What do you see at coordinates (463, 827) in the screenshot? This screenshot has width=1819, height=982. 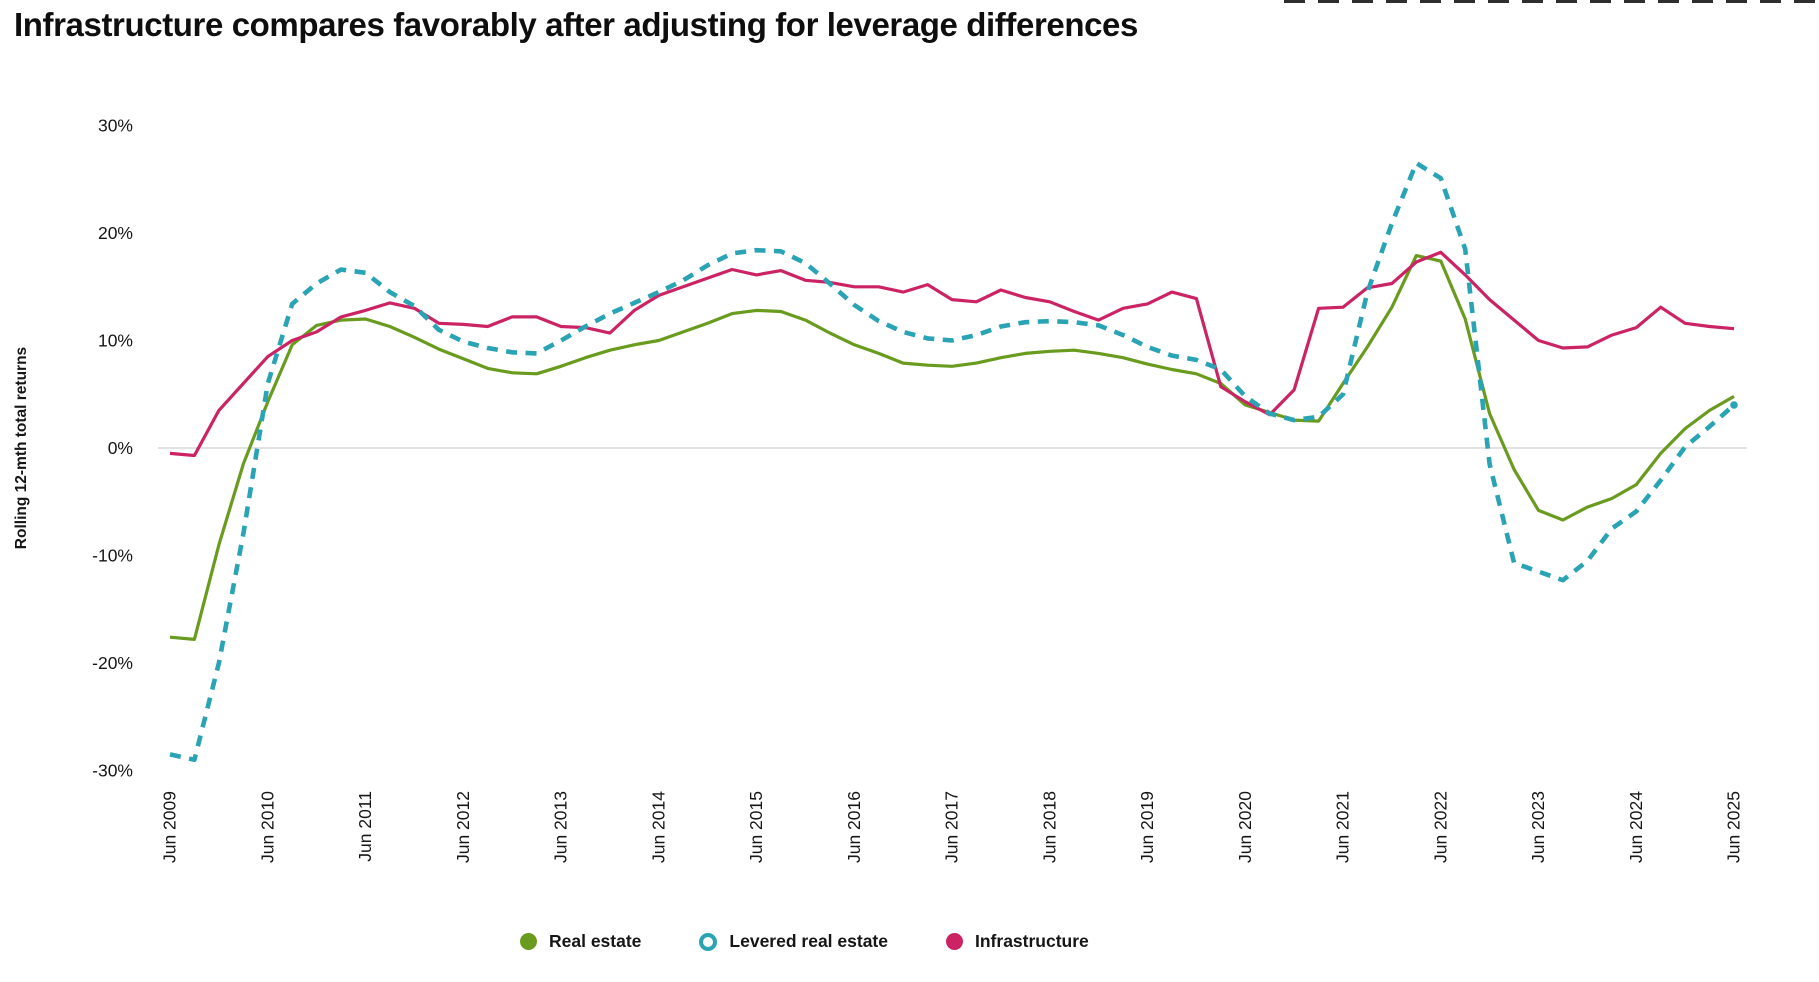 I see `x-tick-label: Jun 2012` at bounding box center [463, 827].